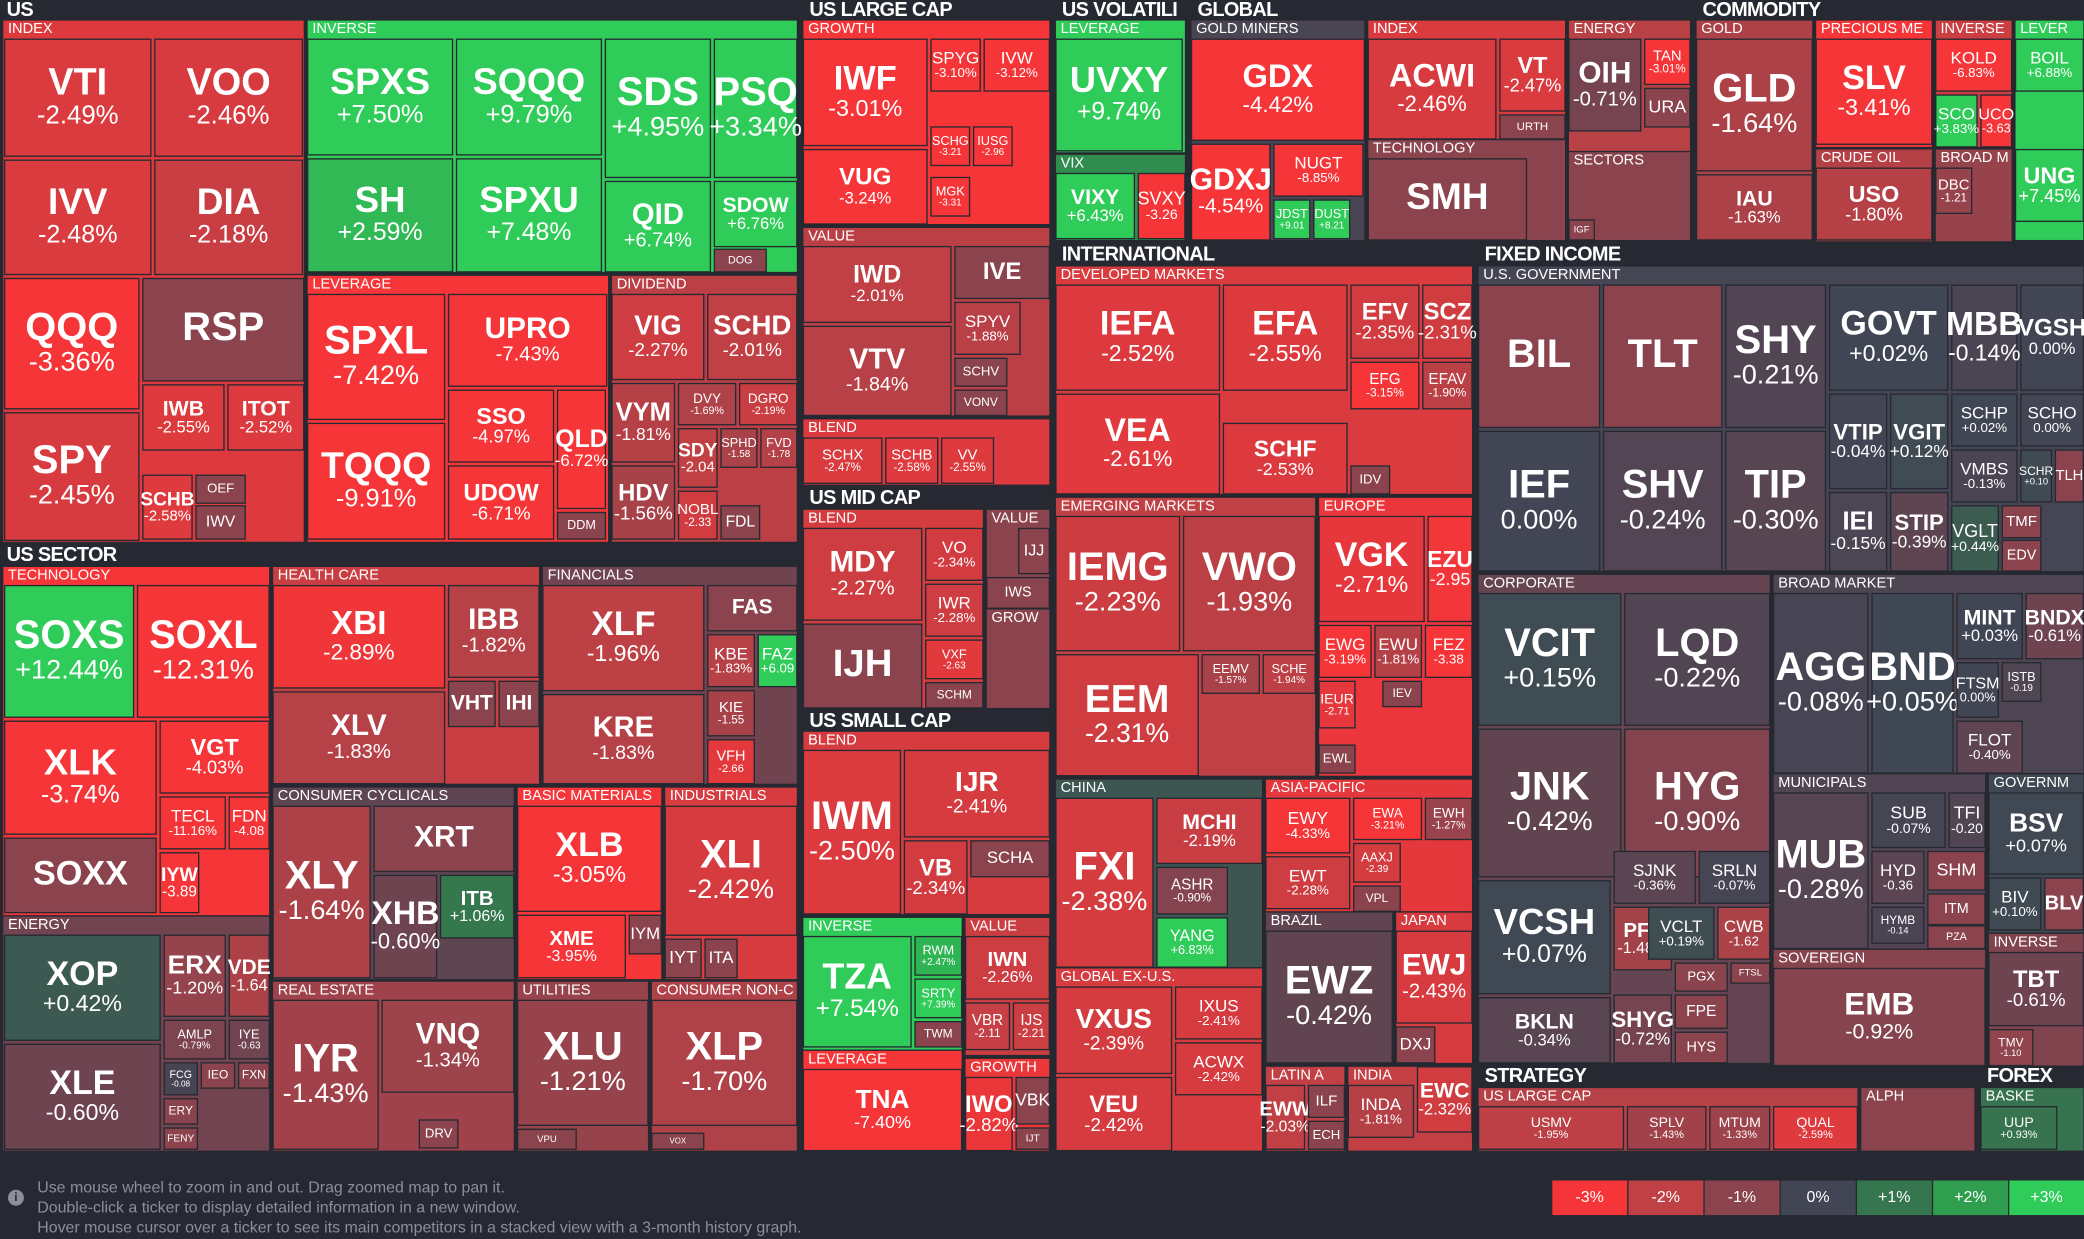  I want to click on ticker: TMV, so click(2010, 1043).